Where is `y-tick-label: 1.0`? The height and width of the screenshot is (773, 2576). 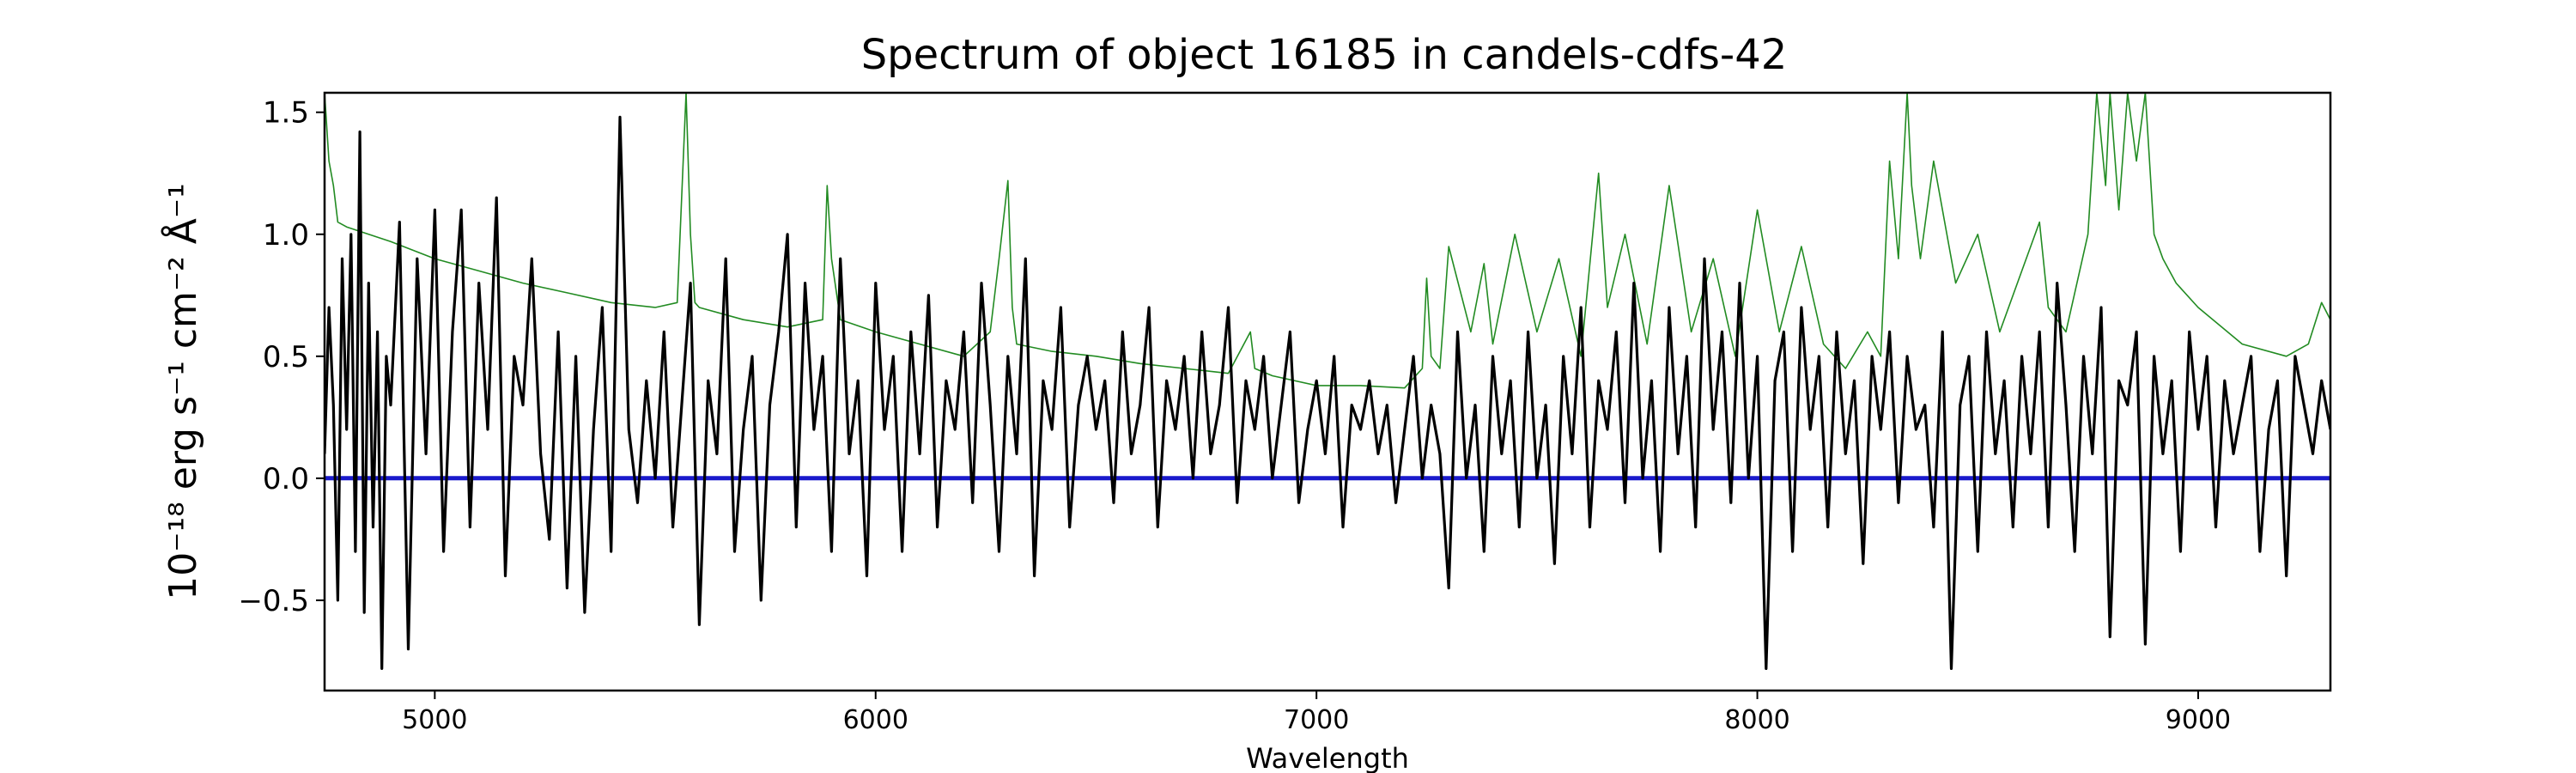
y-tick-label: 1.0 is located at coordinates (286, 236).